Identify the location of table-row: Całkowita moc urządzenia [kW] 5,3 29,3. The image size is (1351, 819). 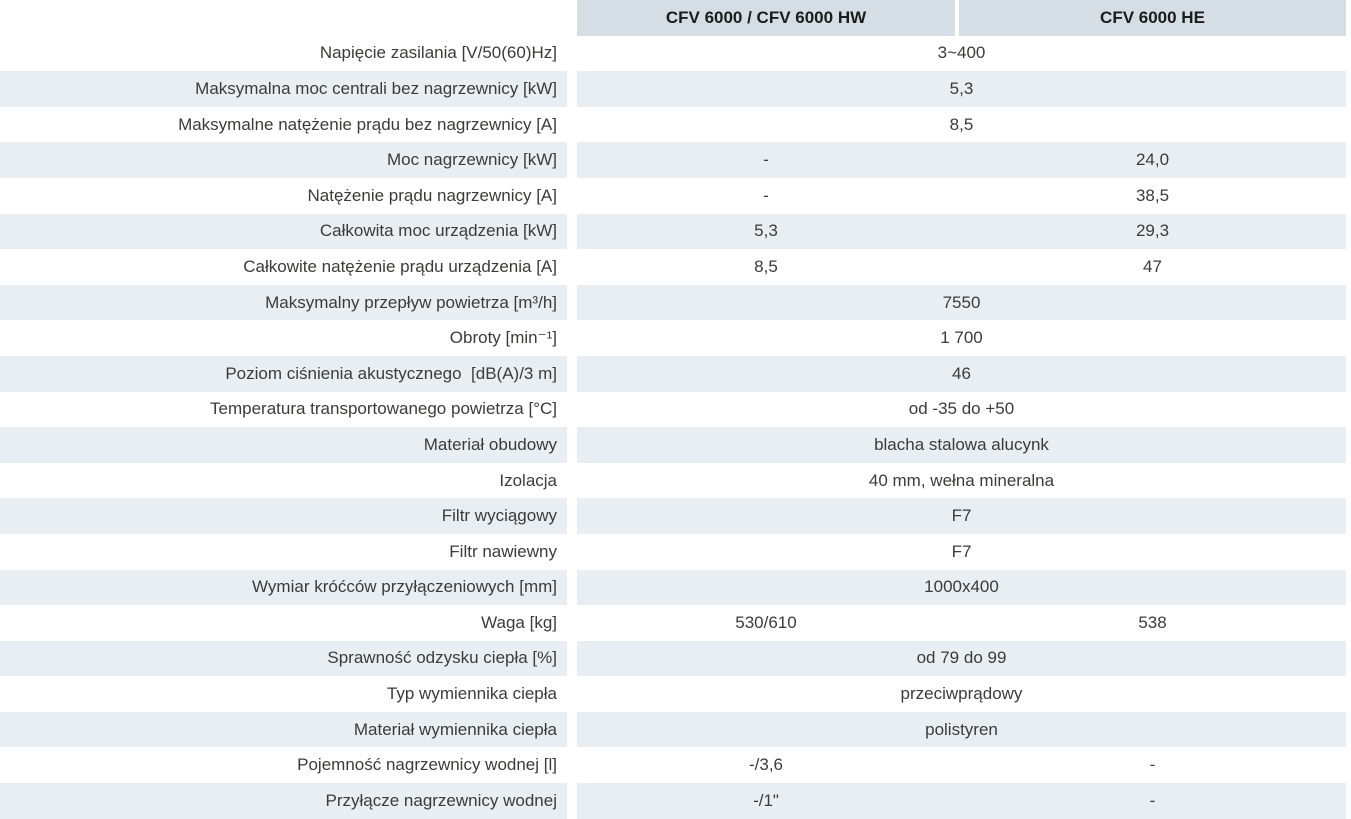
(673, 231).